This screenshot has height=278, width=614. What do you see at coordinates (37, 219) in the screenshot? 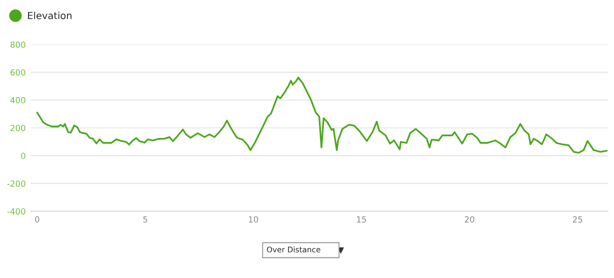
I see `x-tick-label: 0` at bounding box center [37, 219].